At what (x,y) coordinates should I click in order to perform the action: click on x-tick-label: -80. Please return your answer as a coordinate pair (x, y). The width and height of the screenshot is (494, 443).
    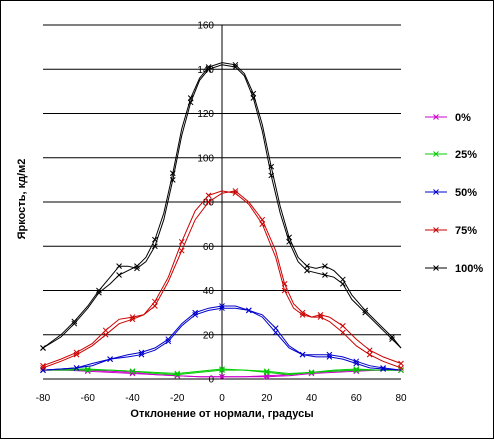
    Looking at the image, I should click on (43, 398).